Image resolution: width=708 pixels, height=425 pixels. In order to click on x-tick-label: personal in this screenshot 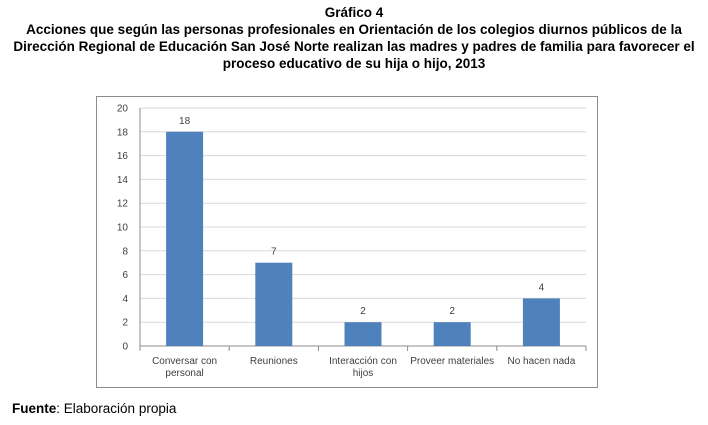, I will do `click(184, 373)`.